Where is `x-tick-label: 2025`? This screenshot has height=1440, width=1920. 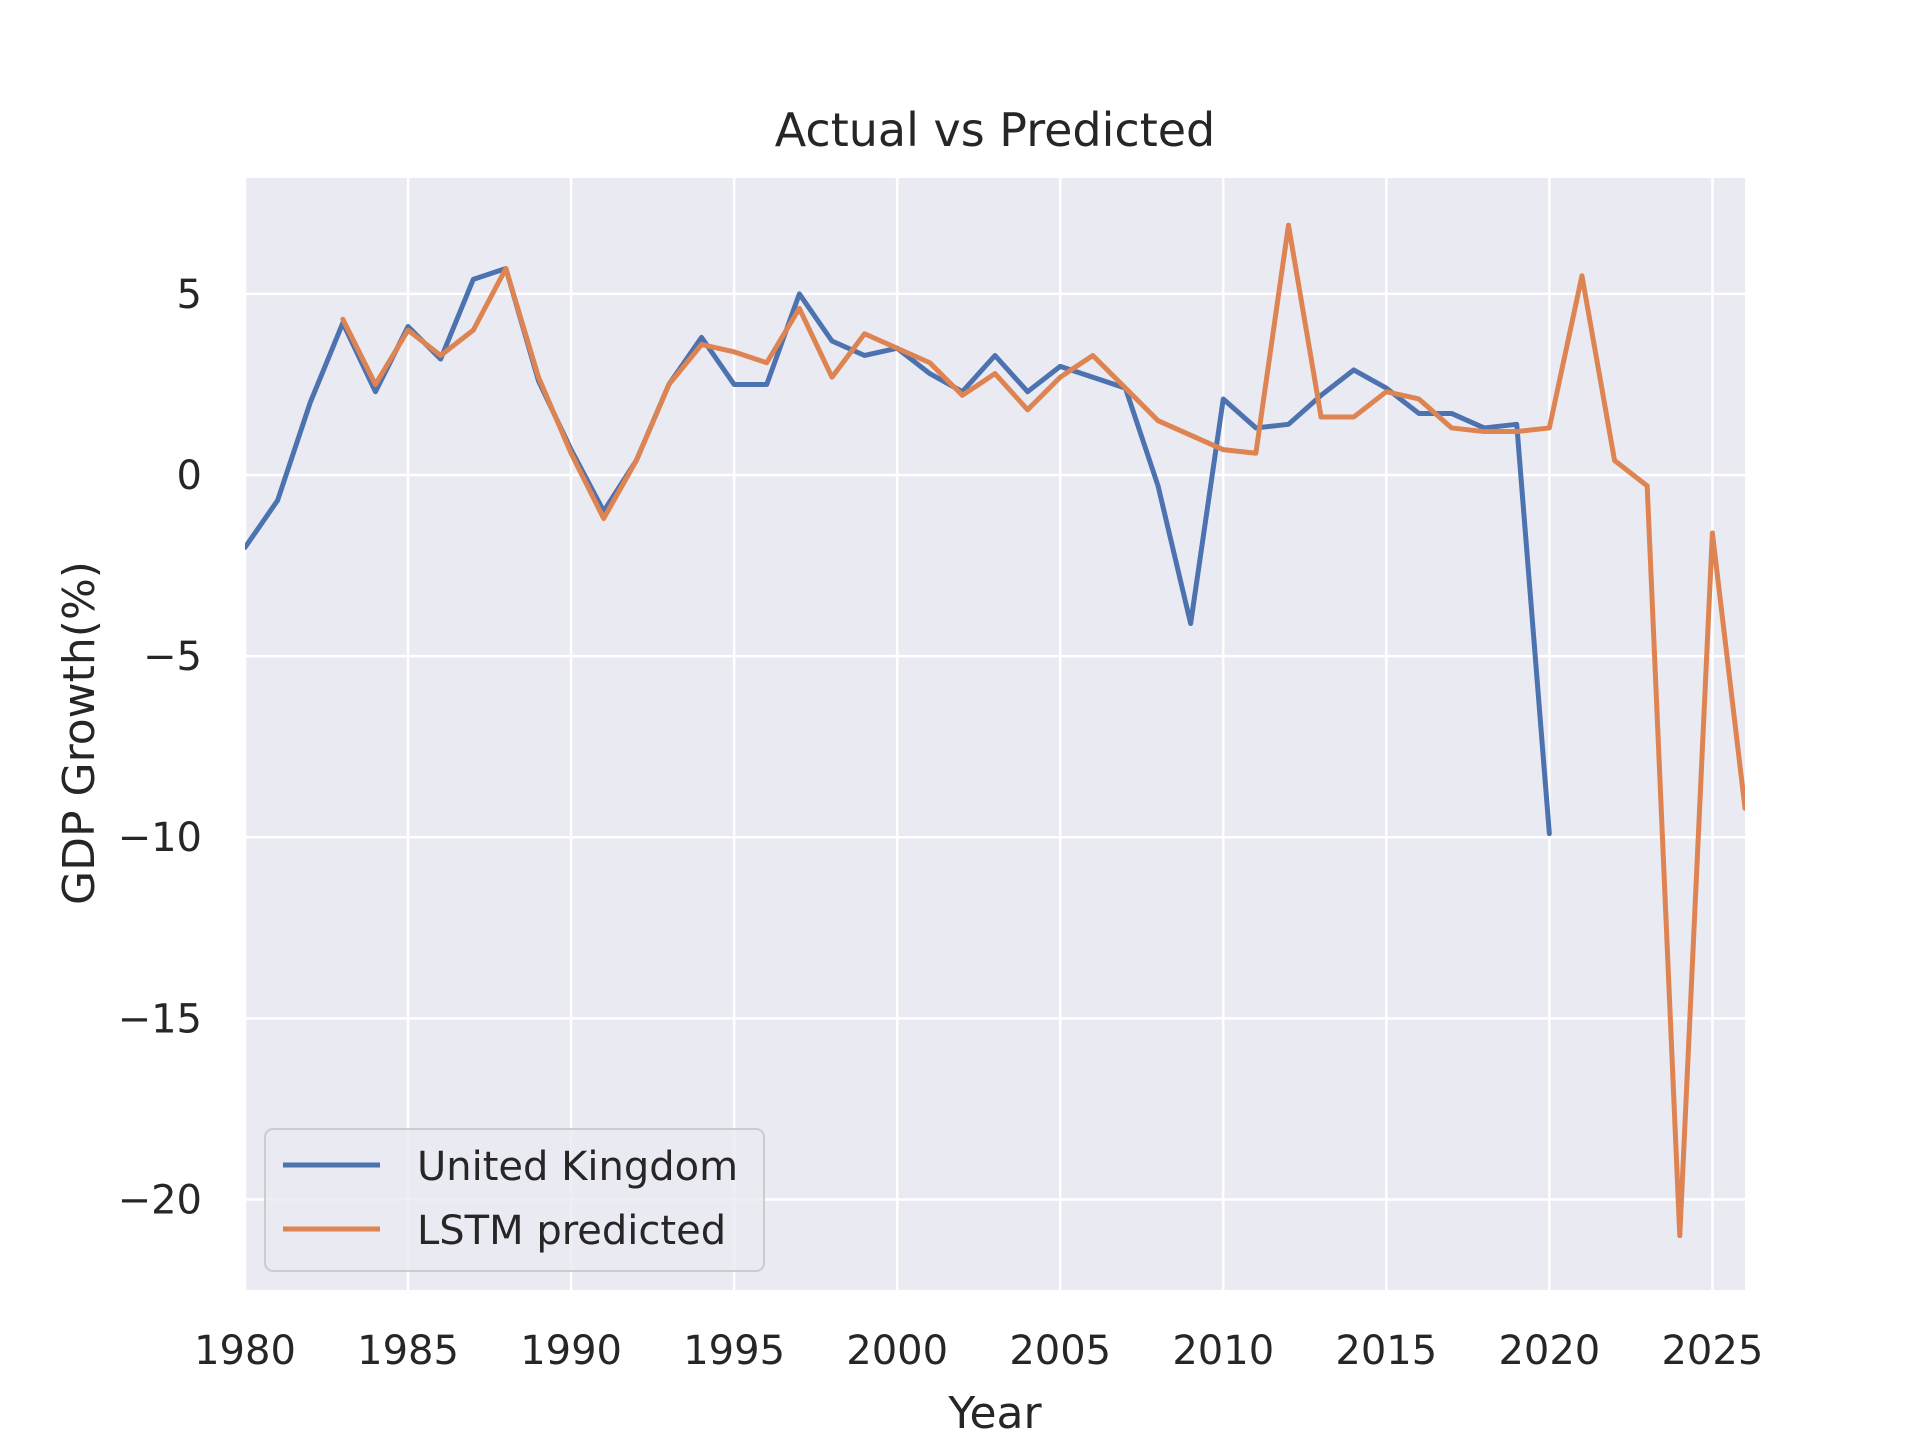 x-tick-label: 2025 is located at coordinates (1712, 1351).